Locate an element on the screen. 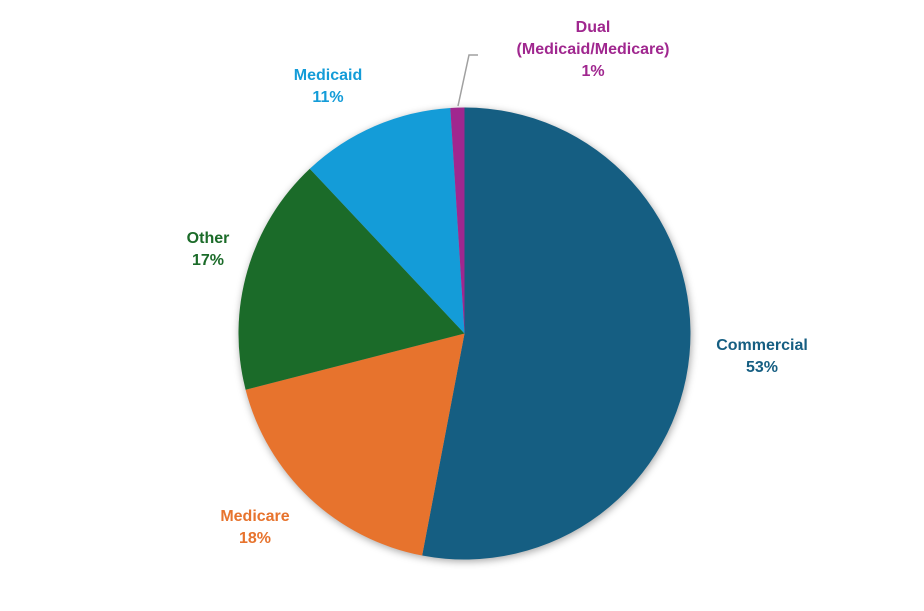  pie-slice-dual-medicaid-medicare is located at coordinates (457, 220).